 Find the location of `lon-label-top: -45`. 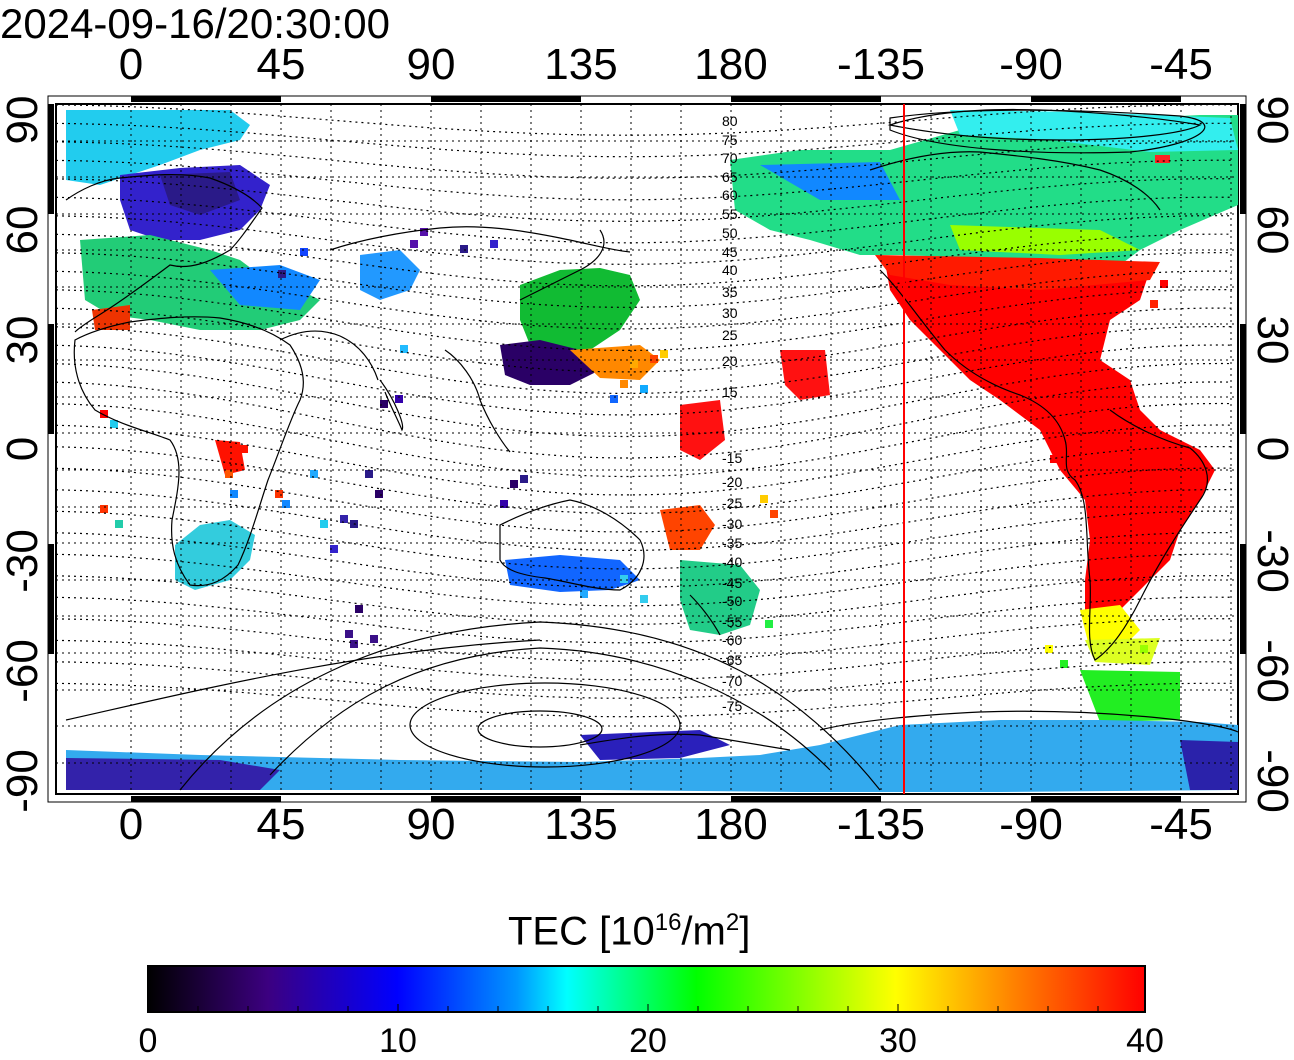

lon-label-top: -45 is located at coordinates (1181, 64).